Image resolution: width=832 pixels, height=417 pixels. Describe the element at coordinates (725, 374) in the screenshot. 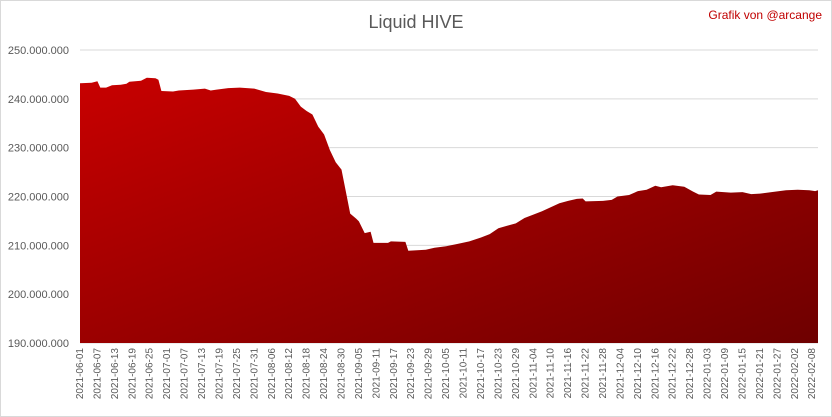

I see `x-tick-label: 2022-01-09` at that location.